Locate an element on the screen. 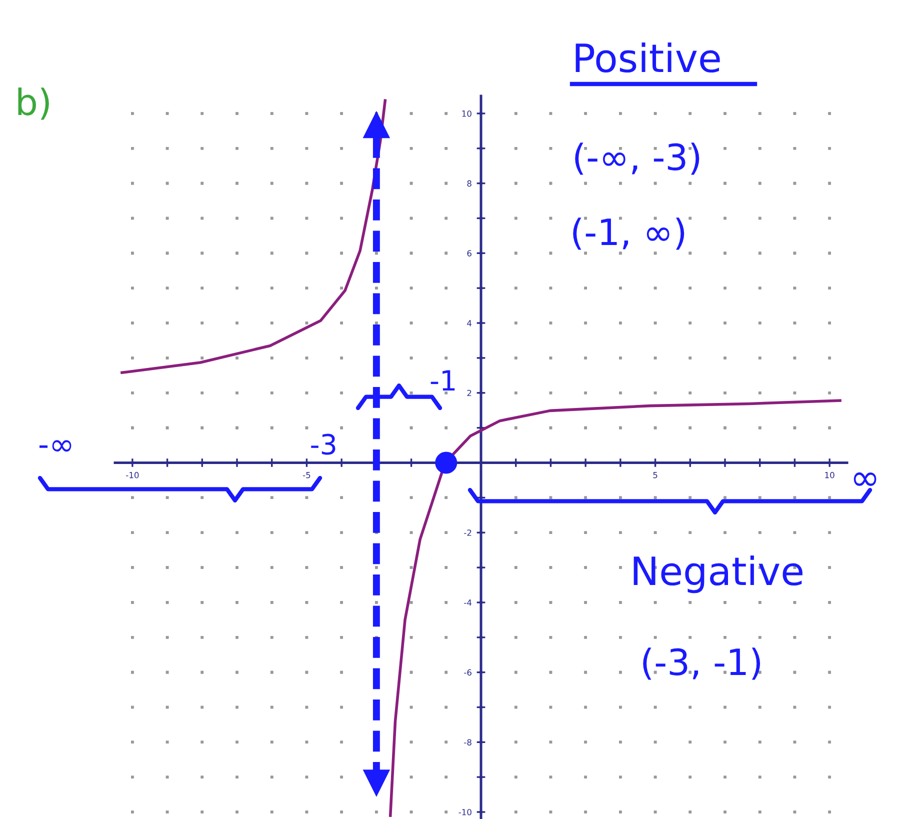  annotation: -1 is located at coordinates (442, 380).